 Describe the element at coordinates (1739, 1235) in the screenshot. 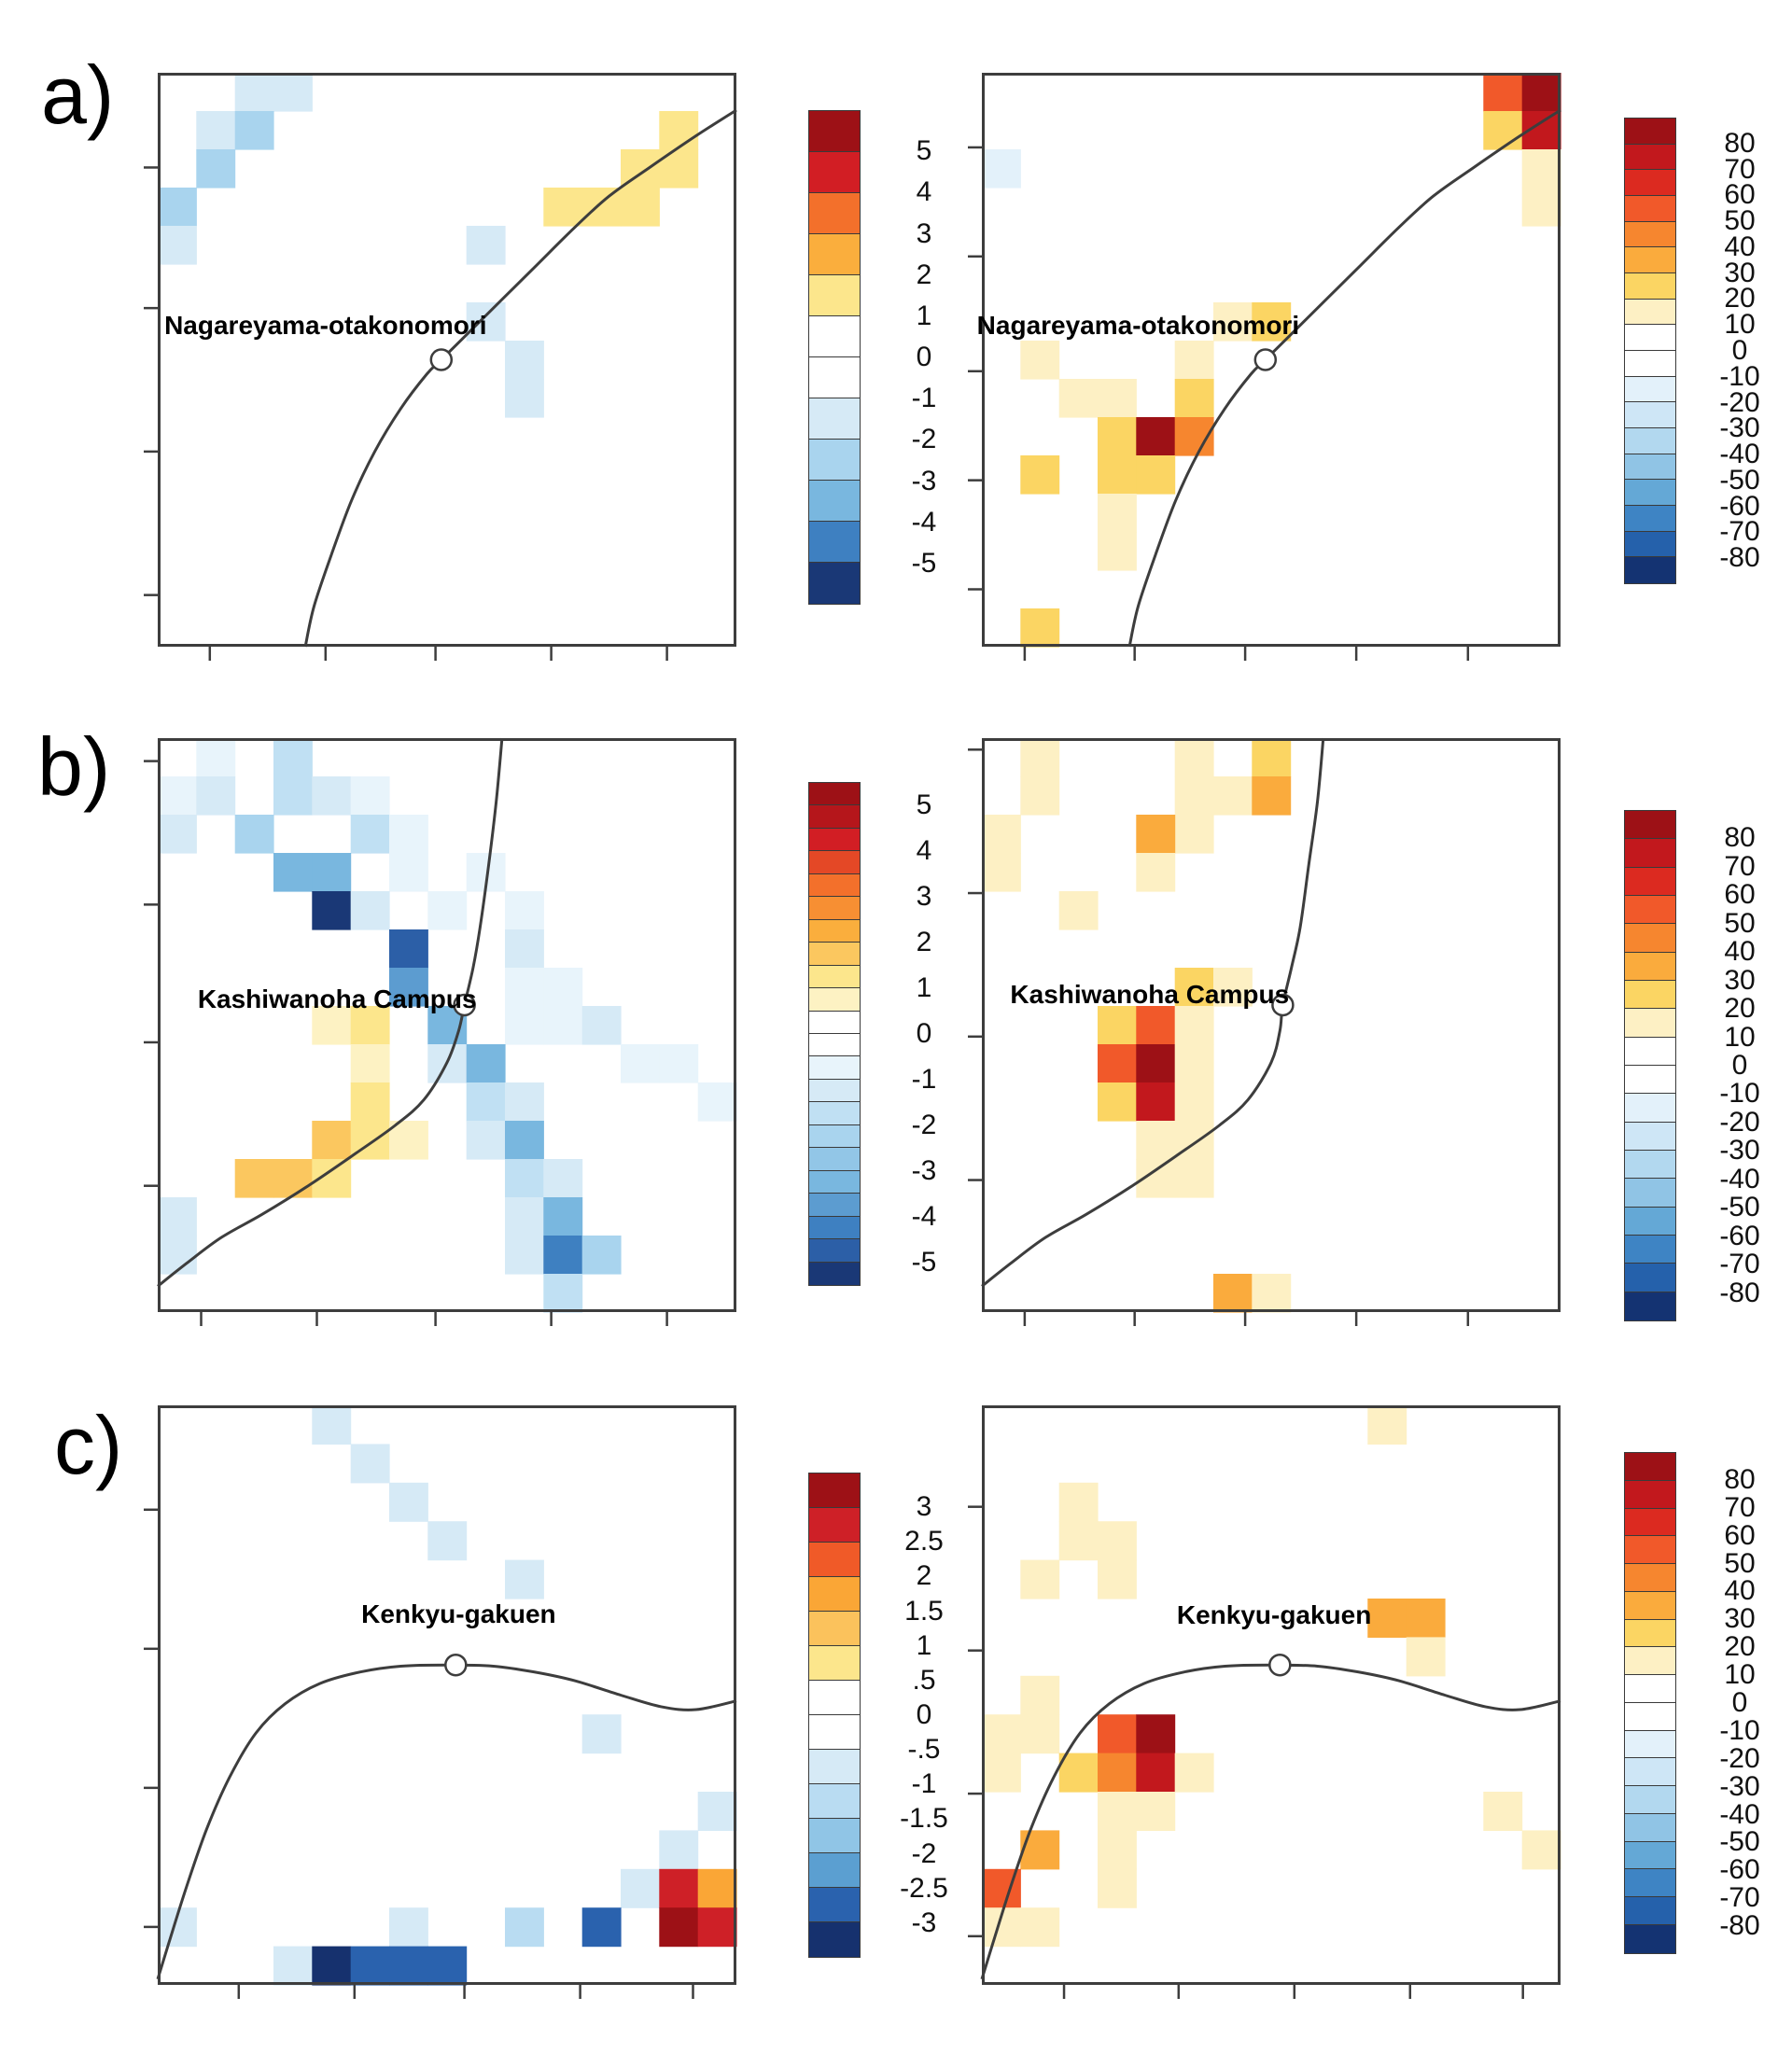

I see `colorbar-value-label: -60` at that location.